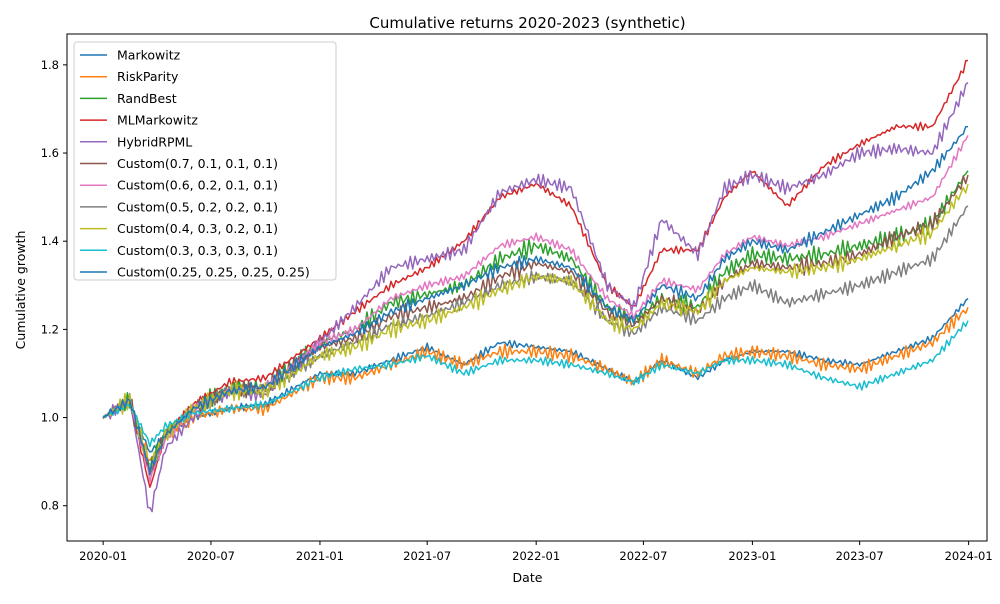 The height and width of the screenshot is (604, 1000). Describe the element at coordinates (427, 556) in the screenshot. I see `x-tick-label: 2021-07` at that location.